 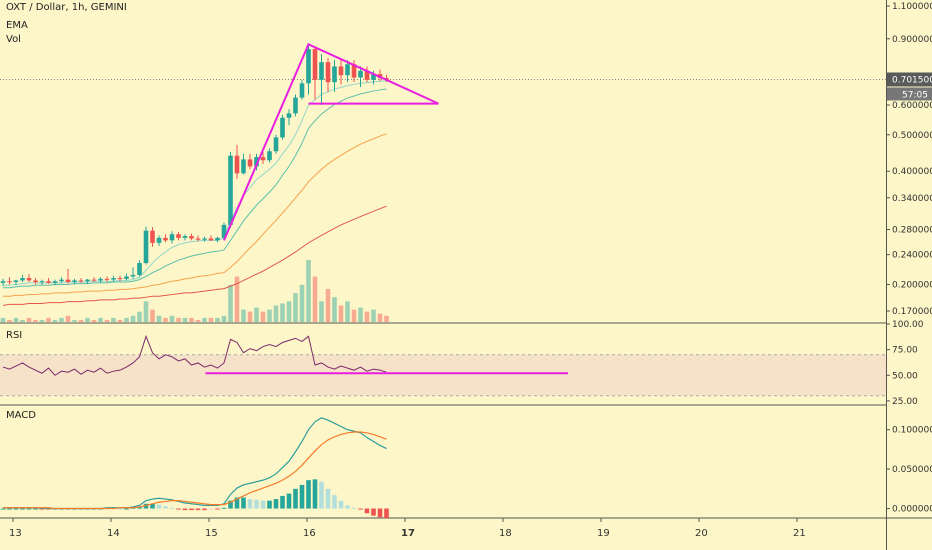 I want to click on vol-legend: Vol, so click(x=13, y=39).